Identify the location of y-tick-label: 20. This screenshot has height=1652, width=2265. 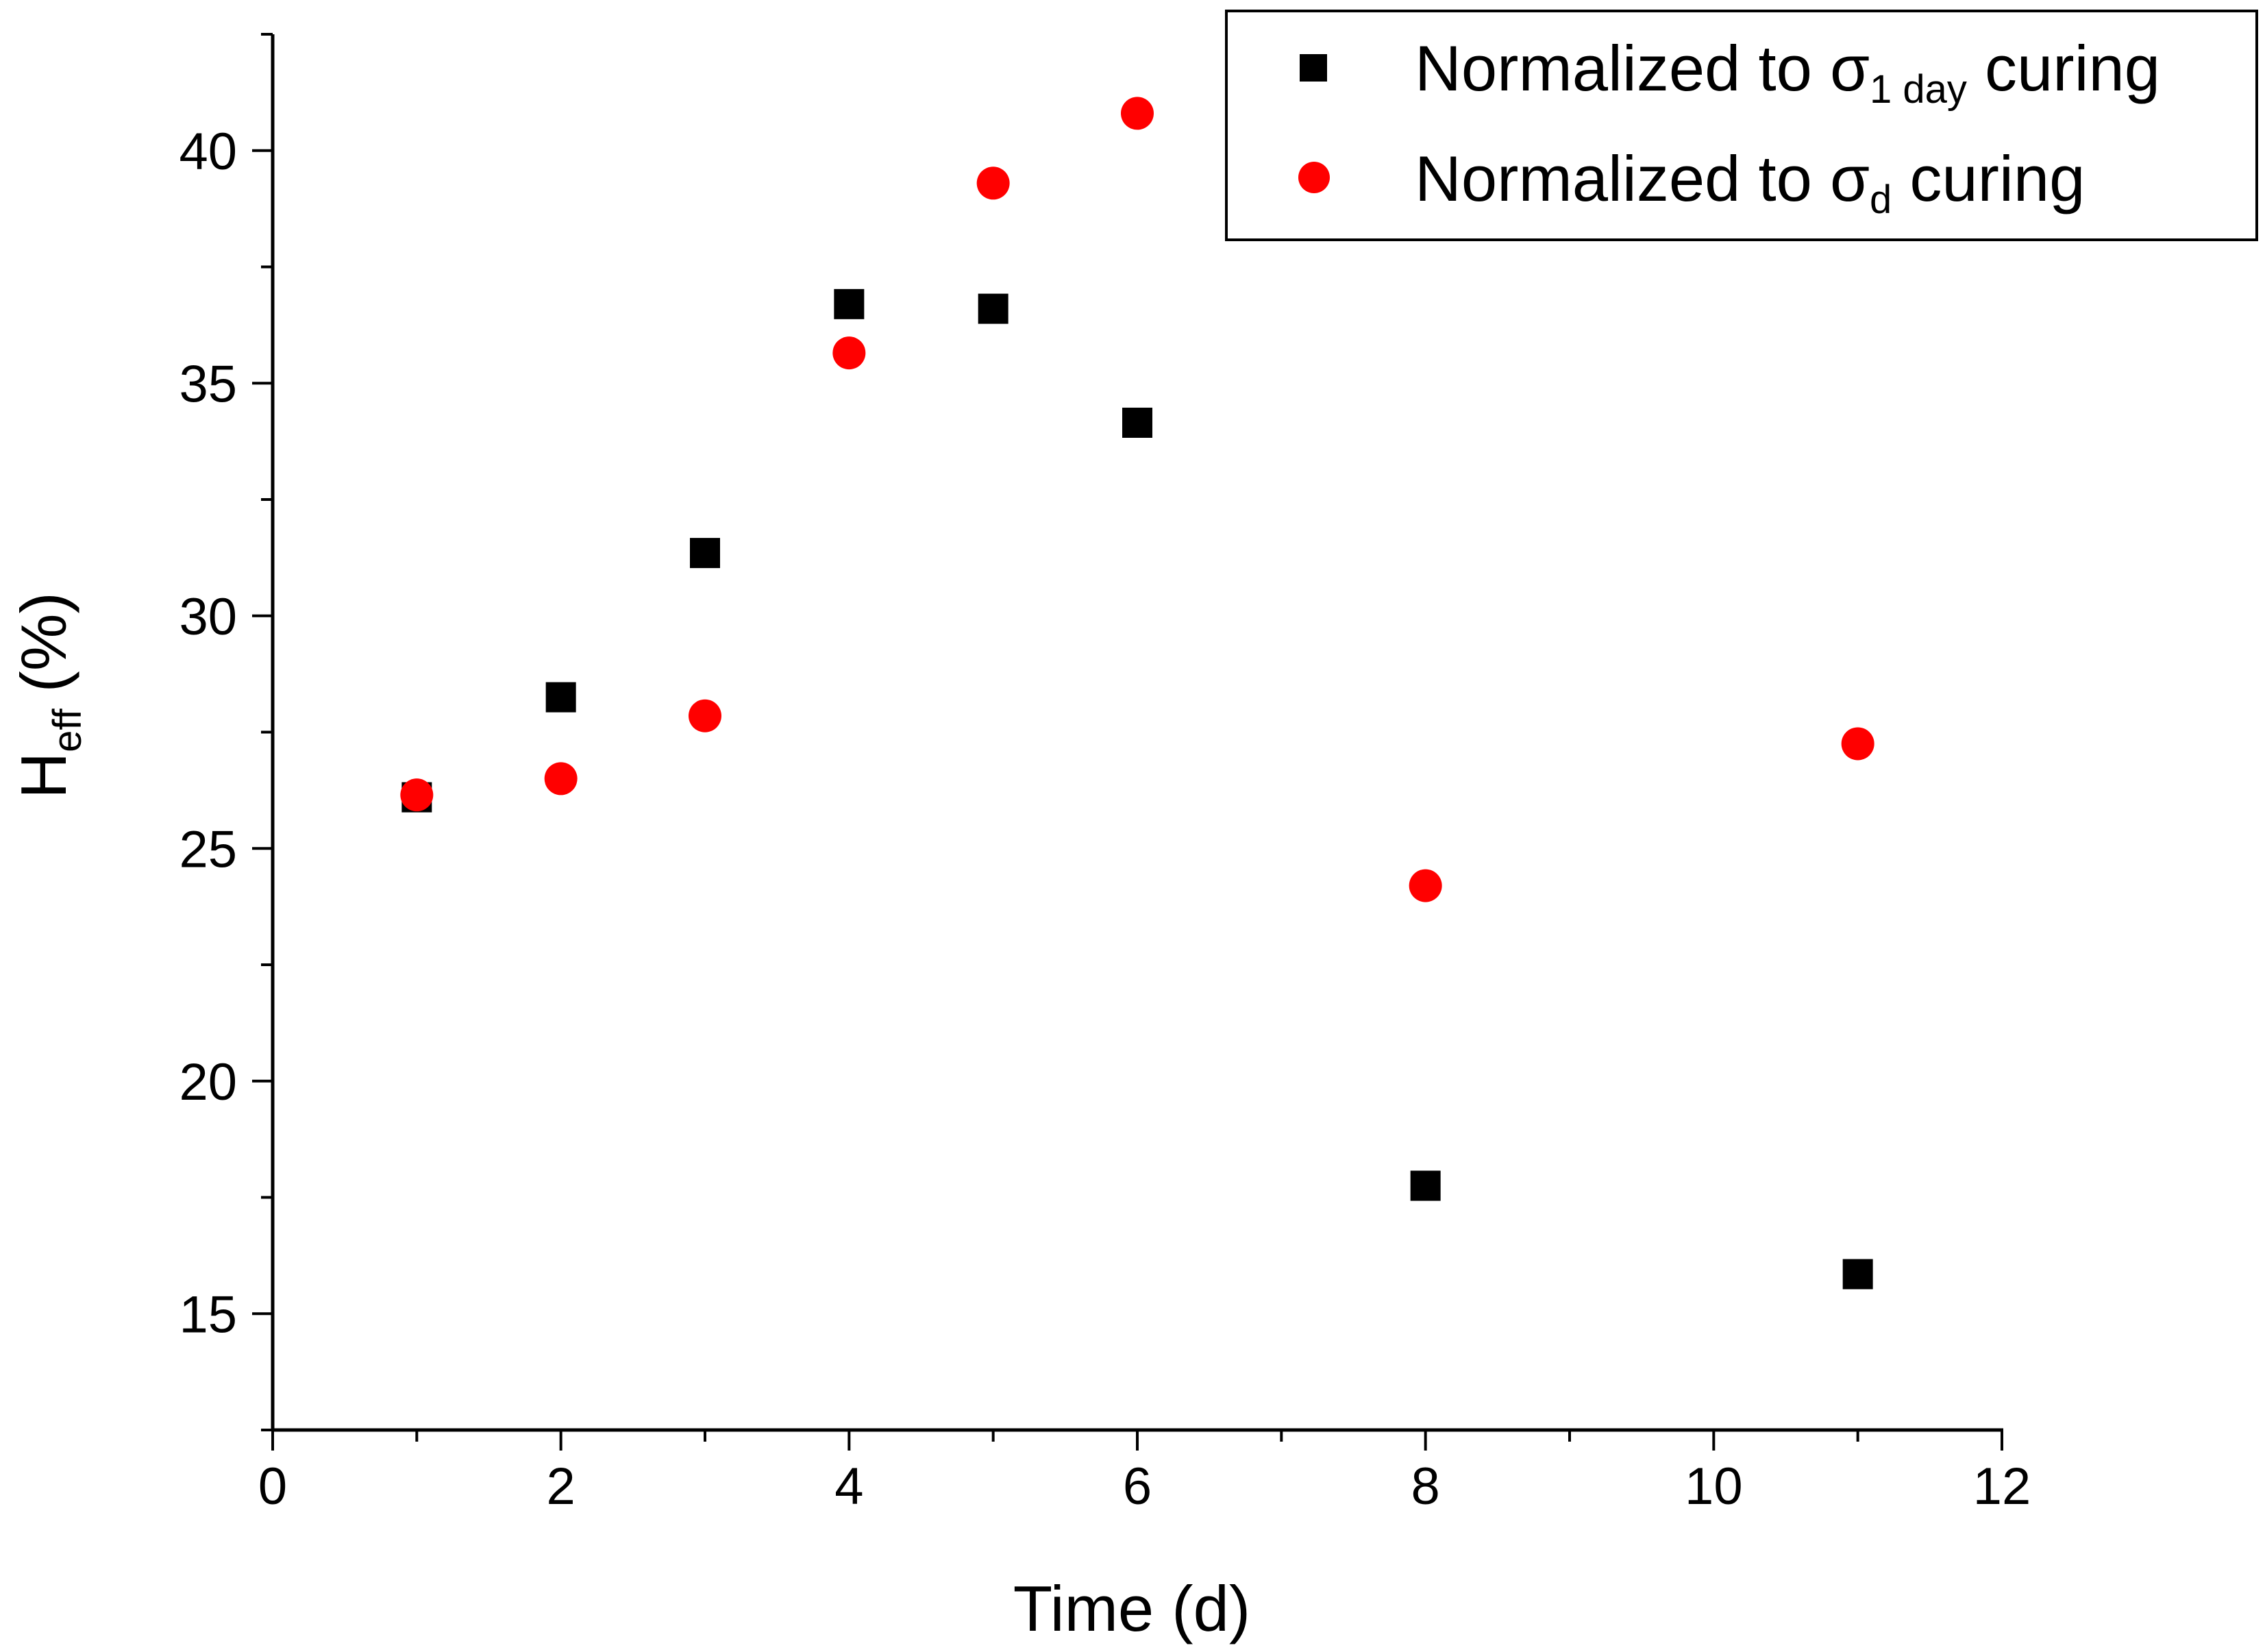
(208, 1082).